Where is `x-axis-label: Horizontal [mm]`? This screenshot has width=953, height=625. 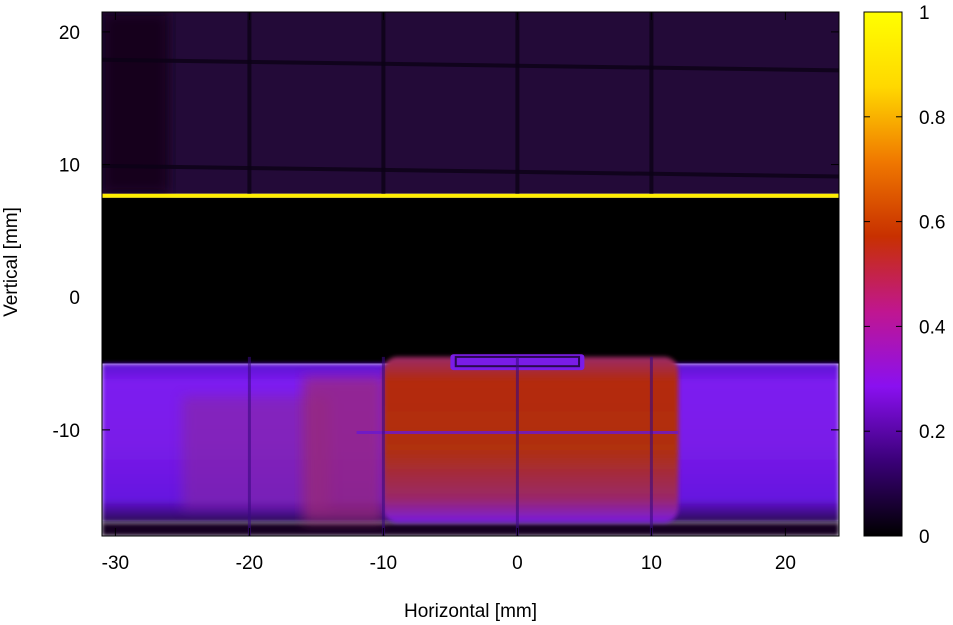 x-axis-label: Horizontal [mm] is located at coordinates (470, 611).